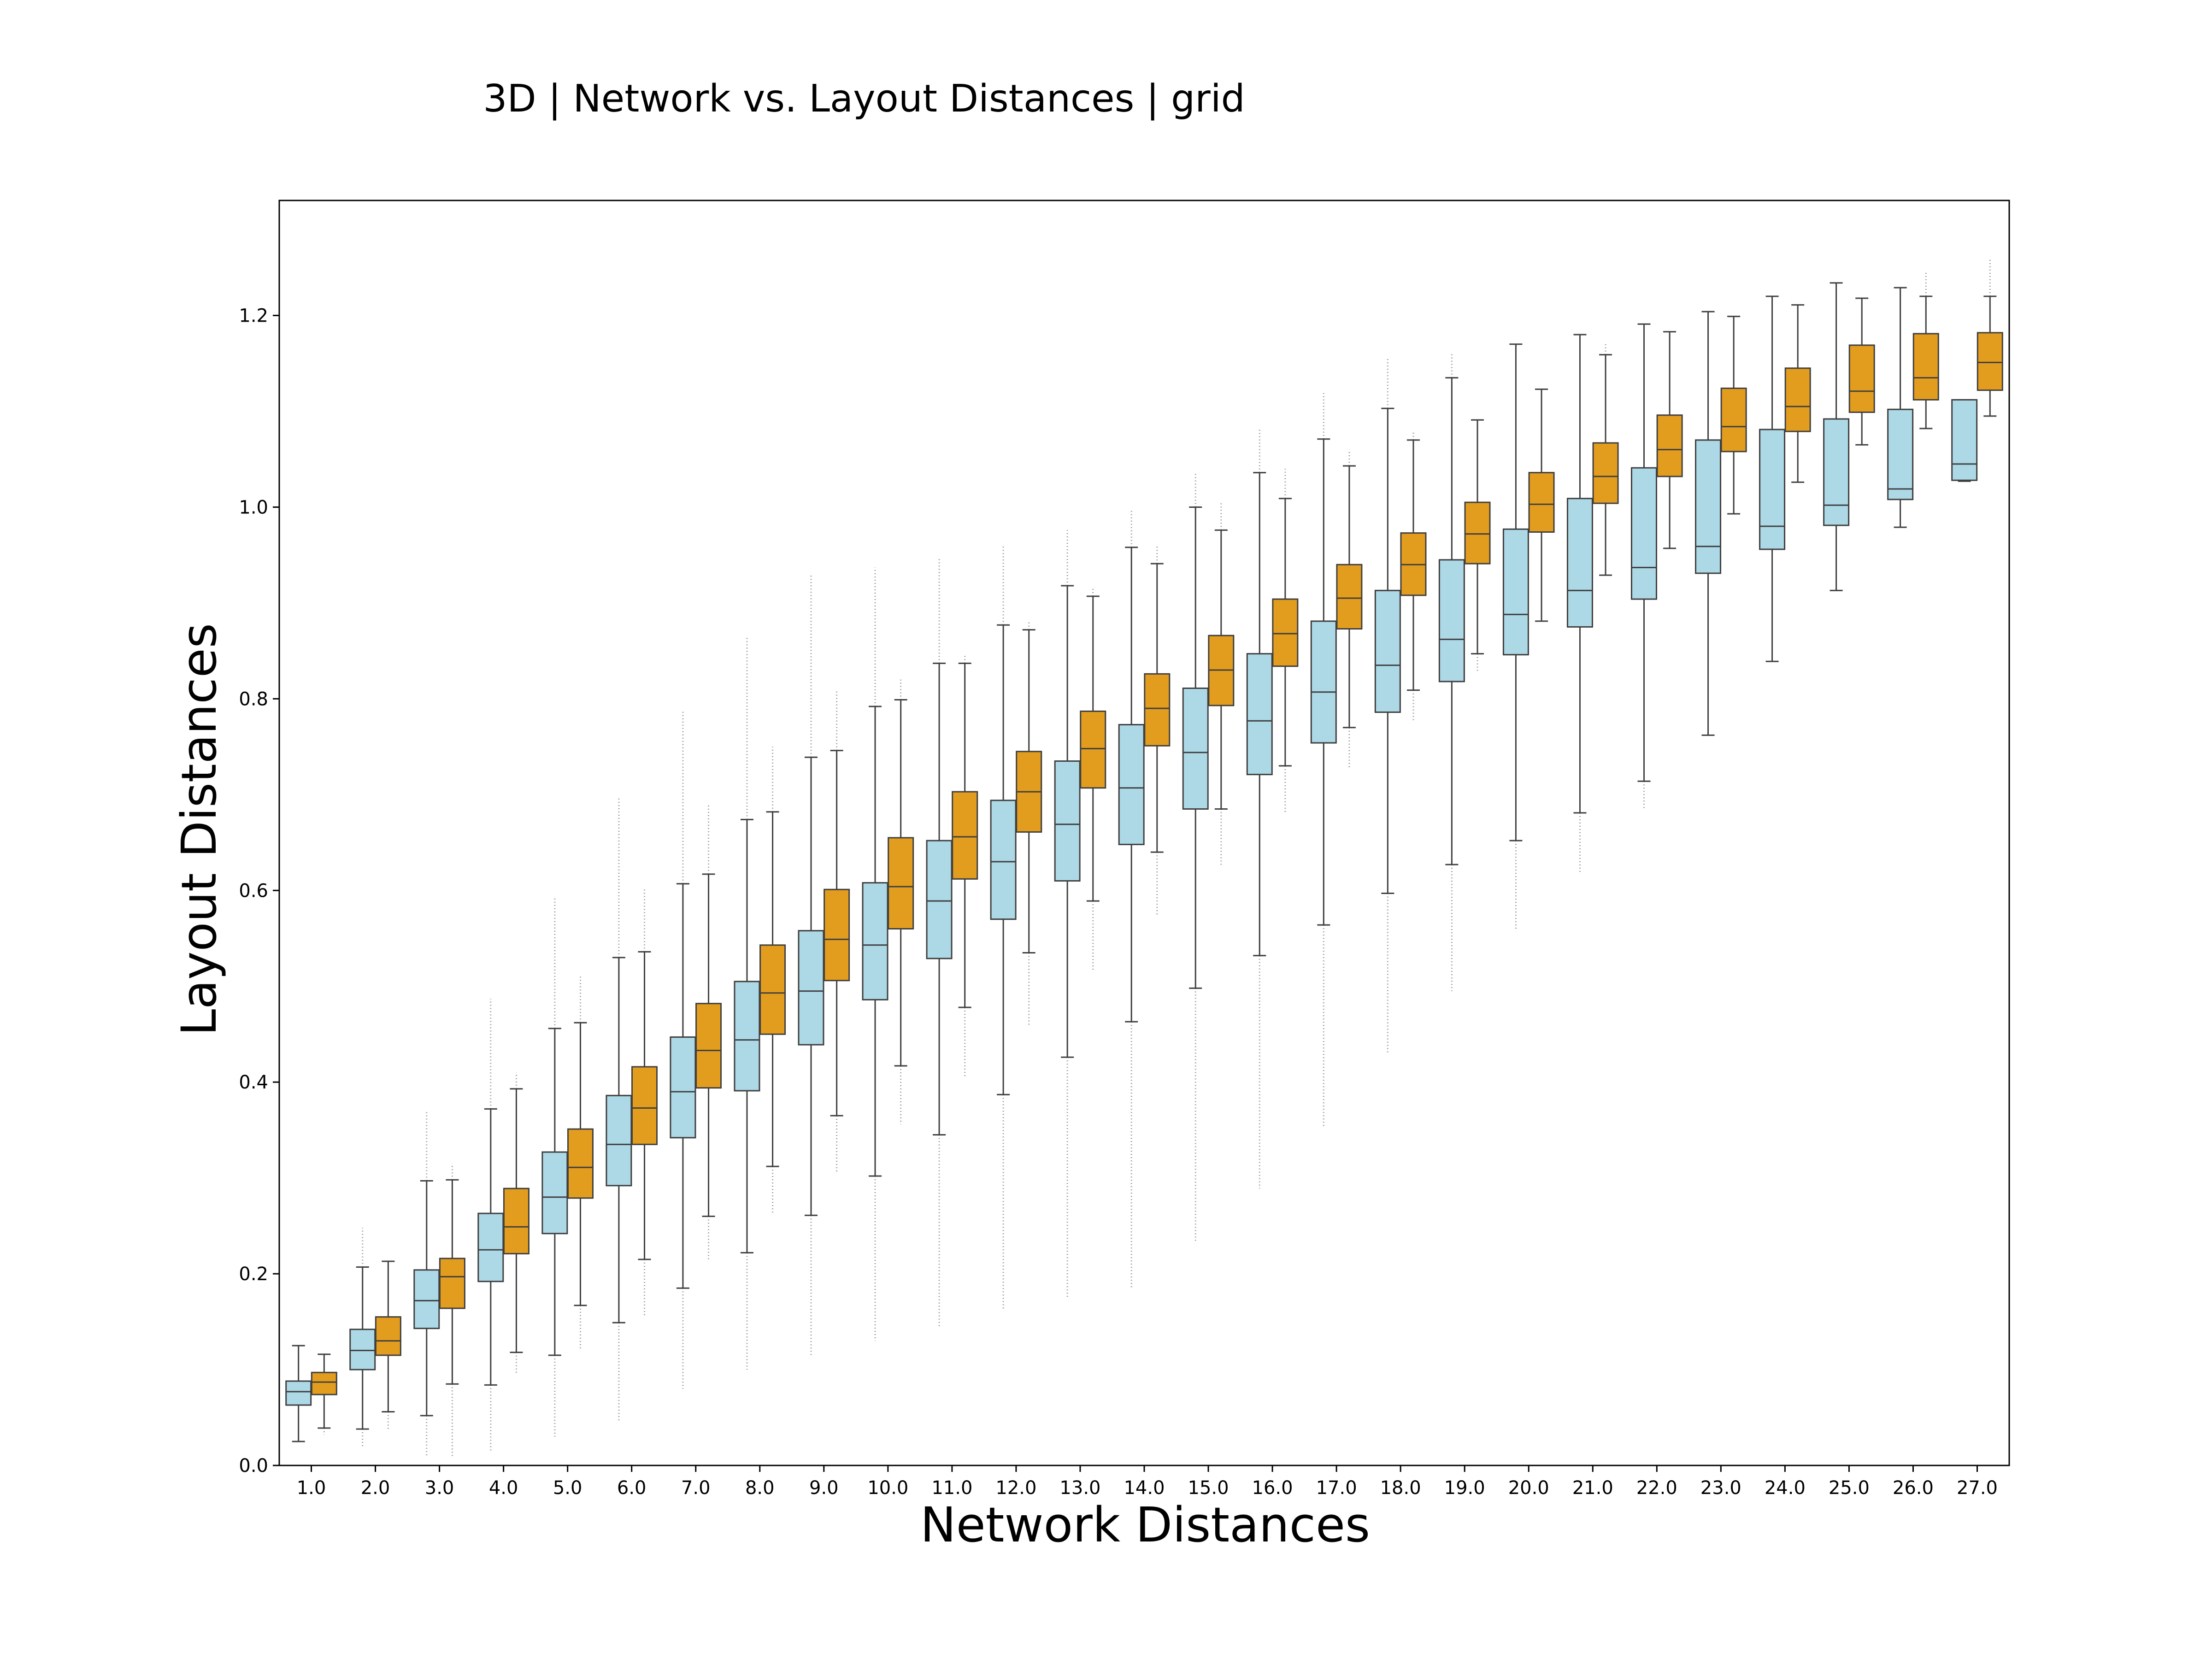 The height and width of the screenshot is (1659, 2212). What do you see at coordinates (1785, 1488) in the screenshot?
I see `x-tick-label: 24.0` at bounding box center [1785, 1488].